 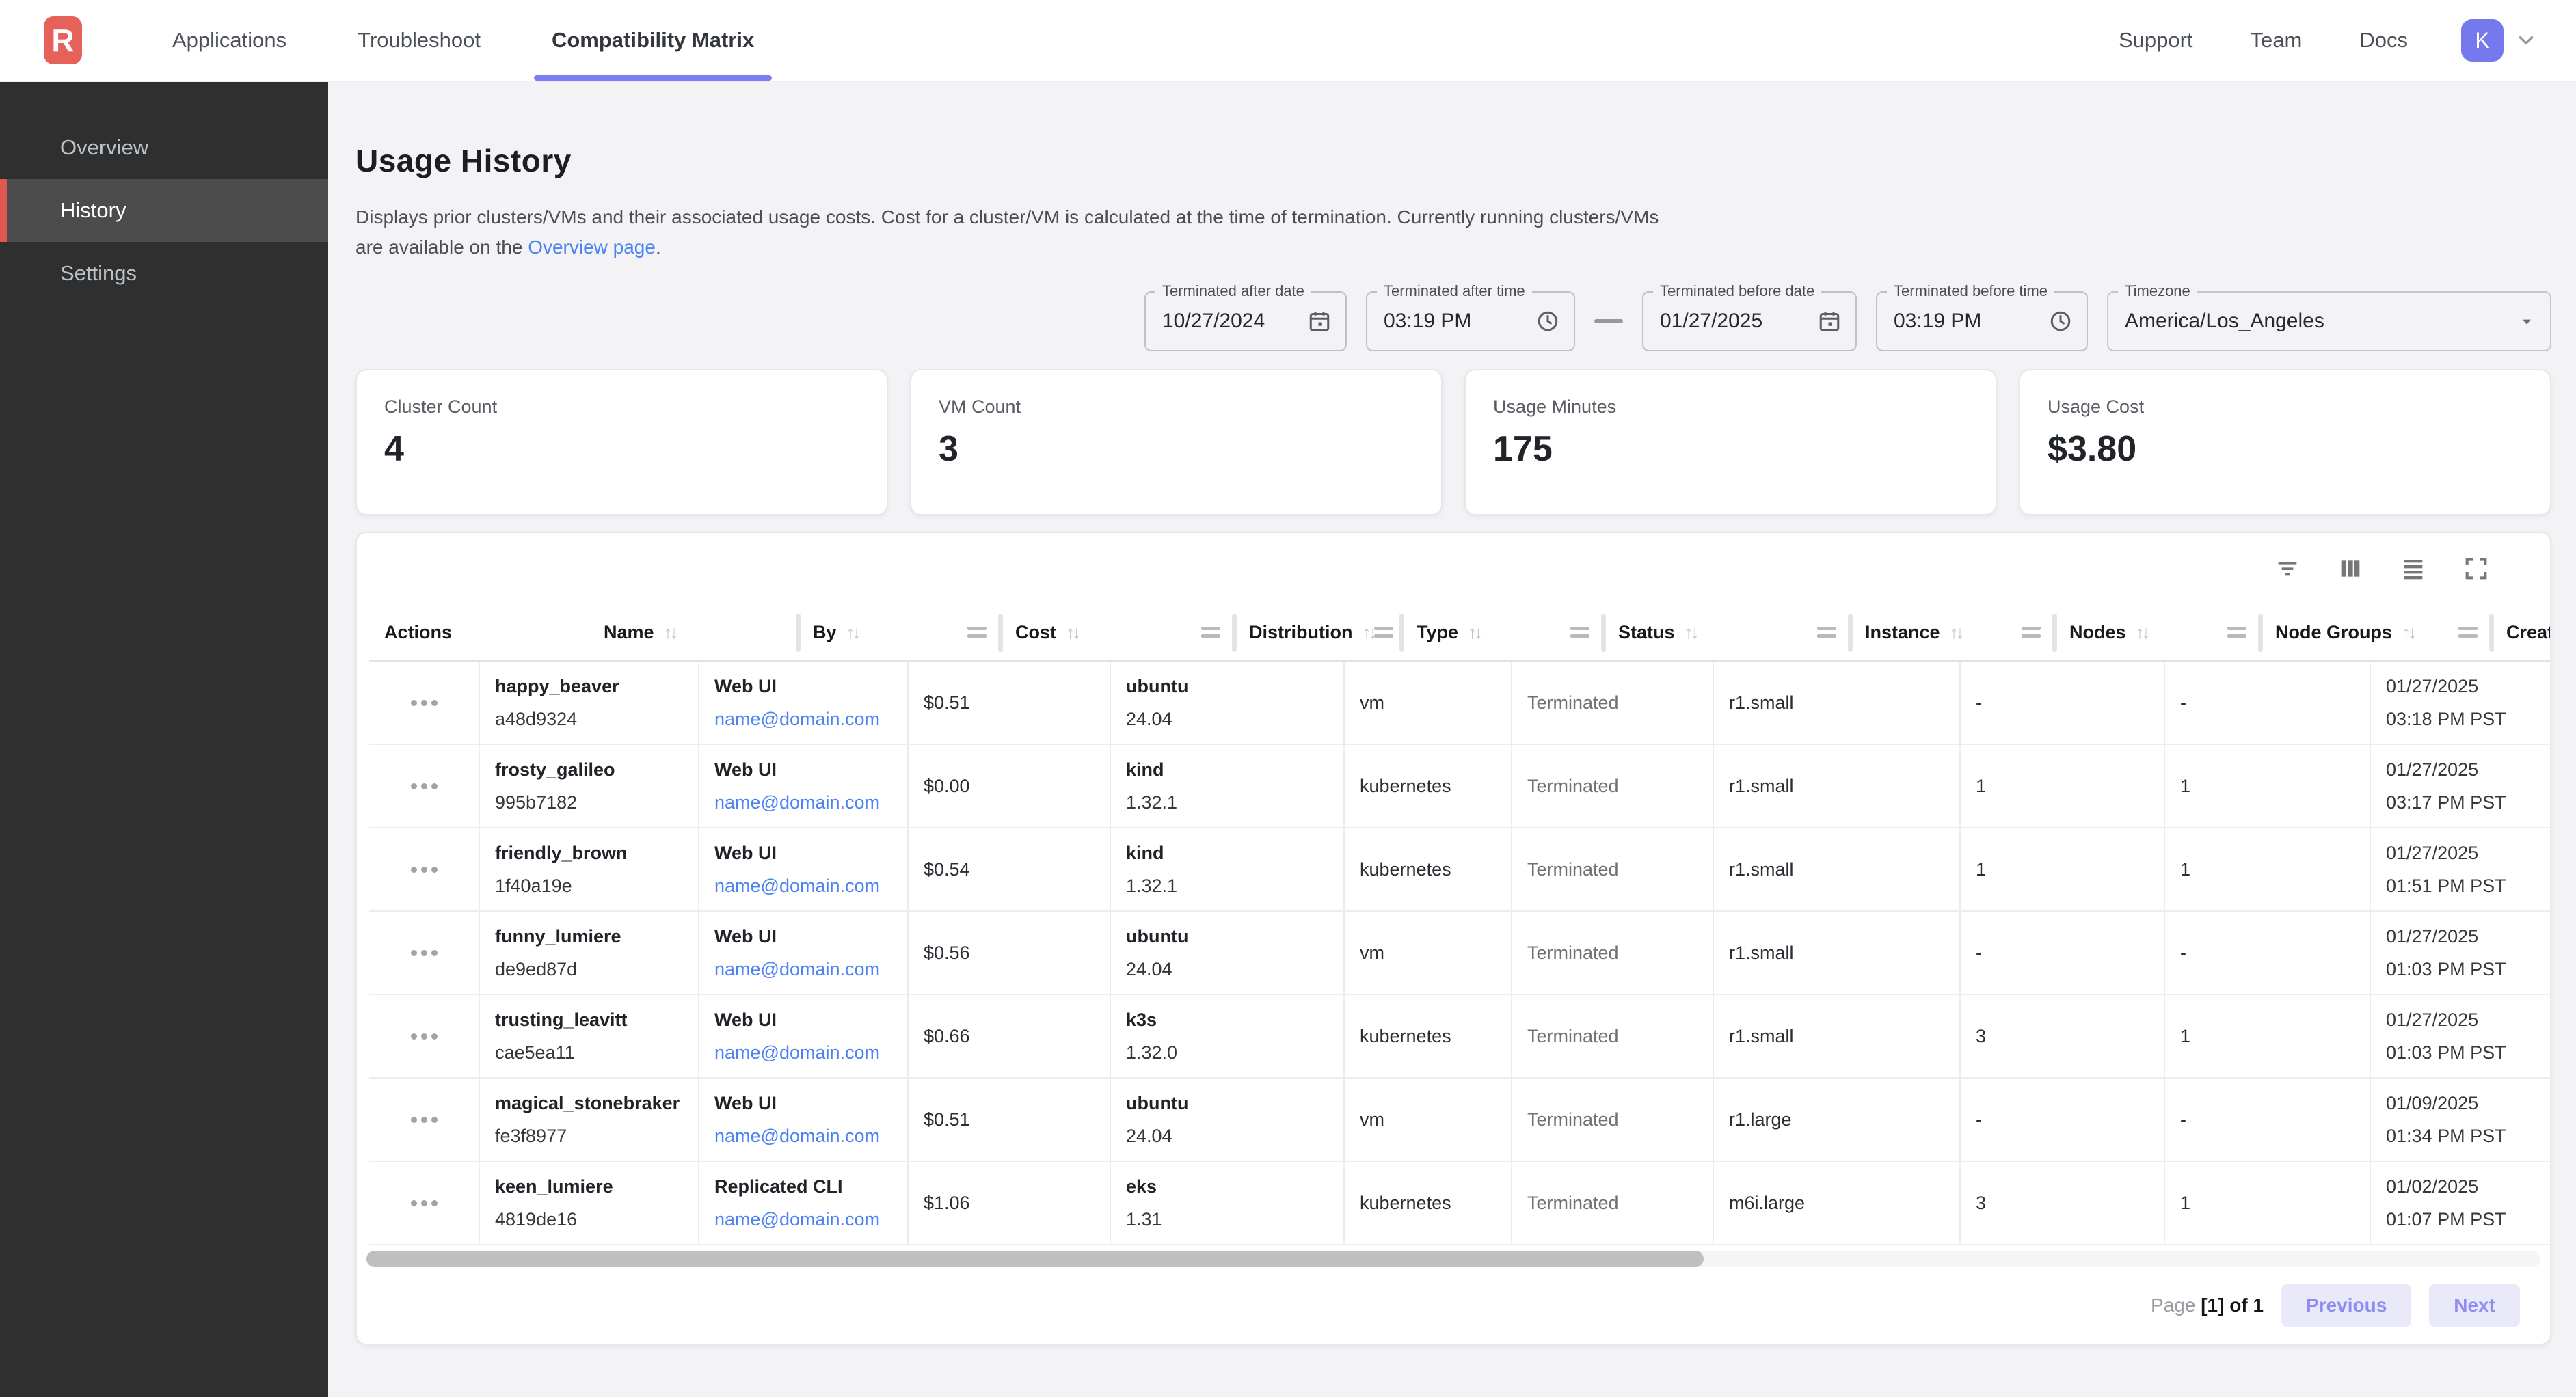 I want to click on replicated-logo: R, so click(x=63, y=40).